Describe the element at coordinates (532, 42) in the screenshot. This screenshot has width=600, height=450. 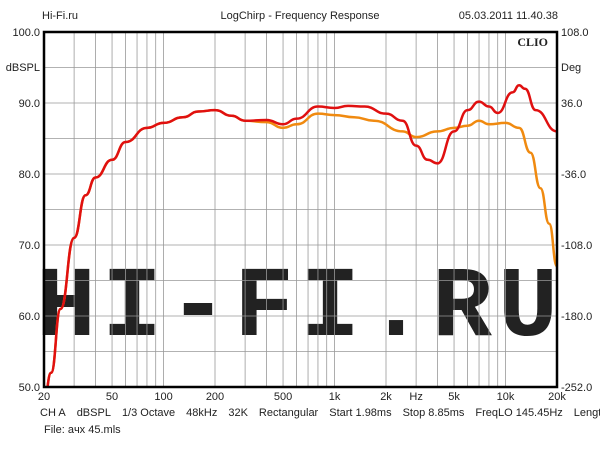
I see `clio-logo: CLIO` at that location.